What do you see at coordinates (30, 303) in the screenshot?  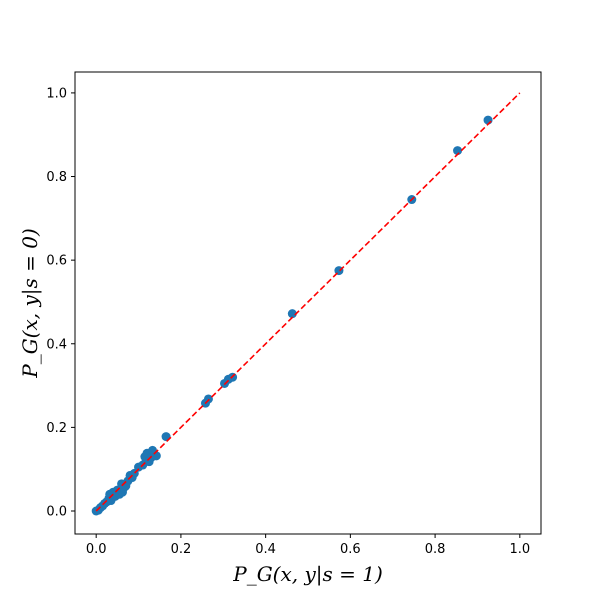 I see `y-axis-label: P_G(x, y|s = 0)` at bounding box center [30, 303].